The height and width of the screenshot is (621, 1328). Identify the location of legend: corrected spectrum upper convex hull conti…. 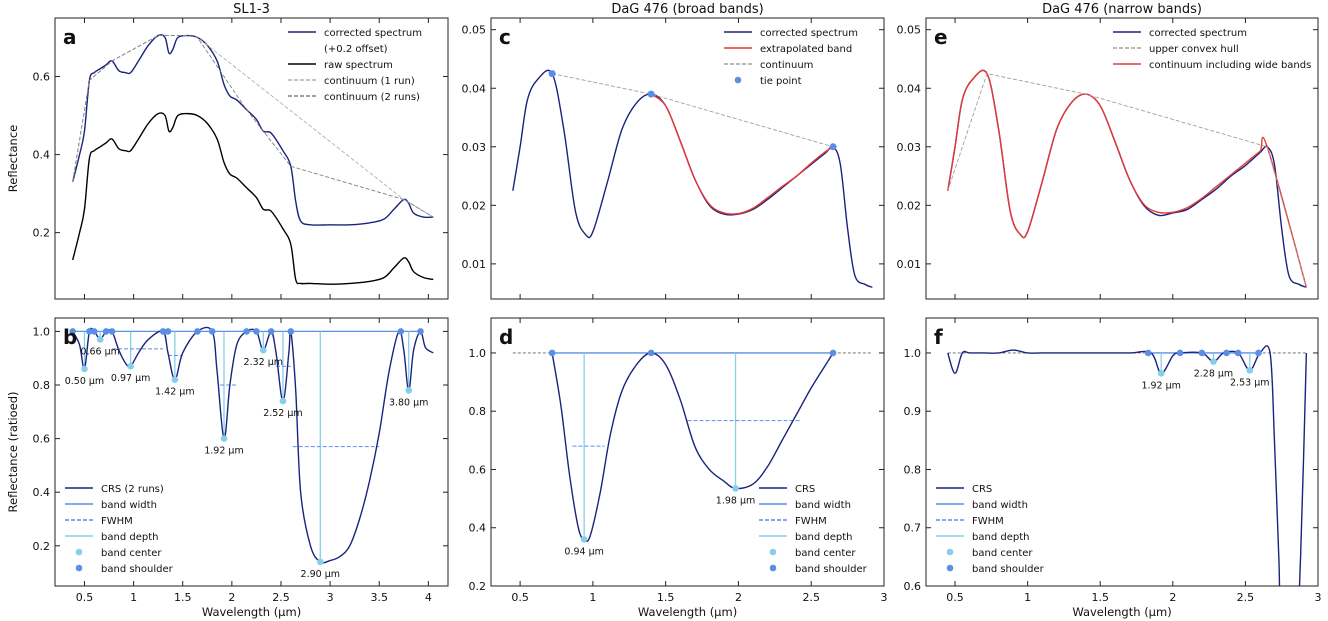
(1212, 49).